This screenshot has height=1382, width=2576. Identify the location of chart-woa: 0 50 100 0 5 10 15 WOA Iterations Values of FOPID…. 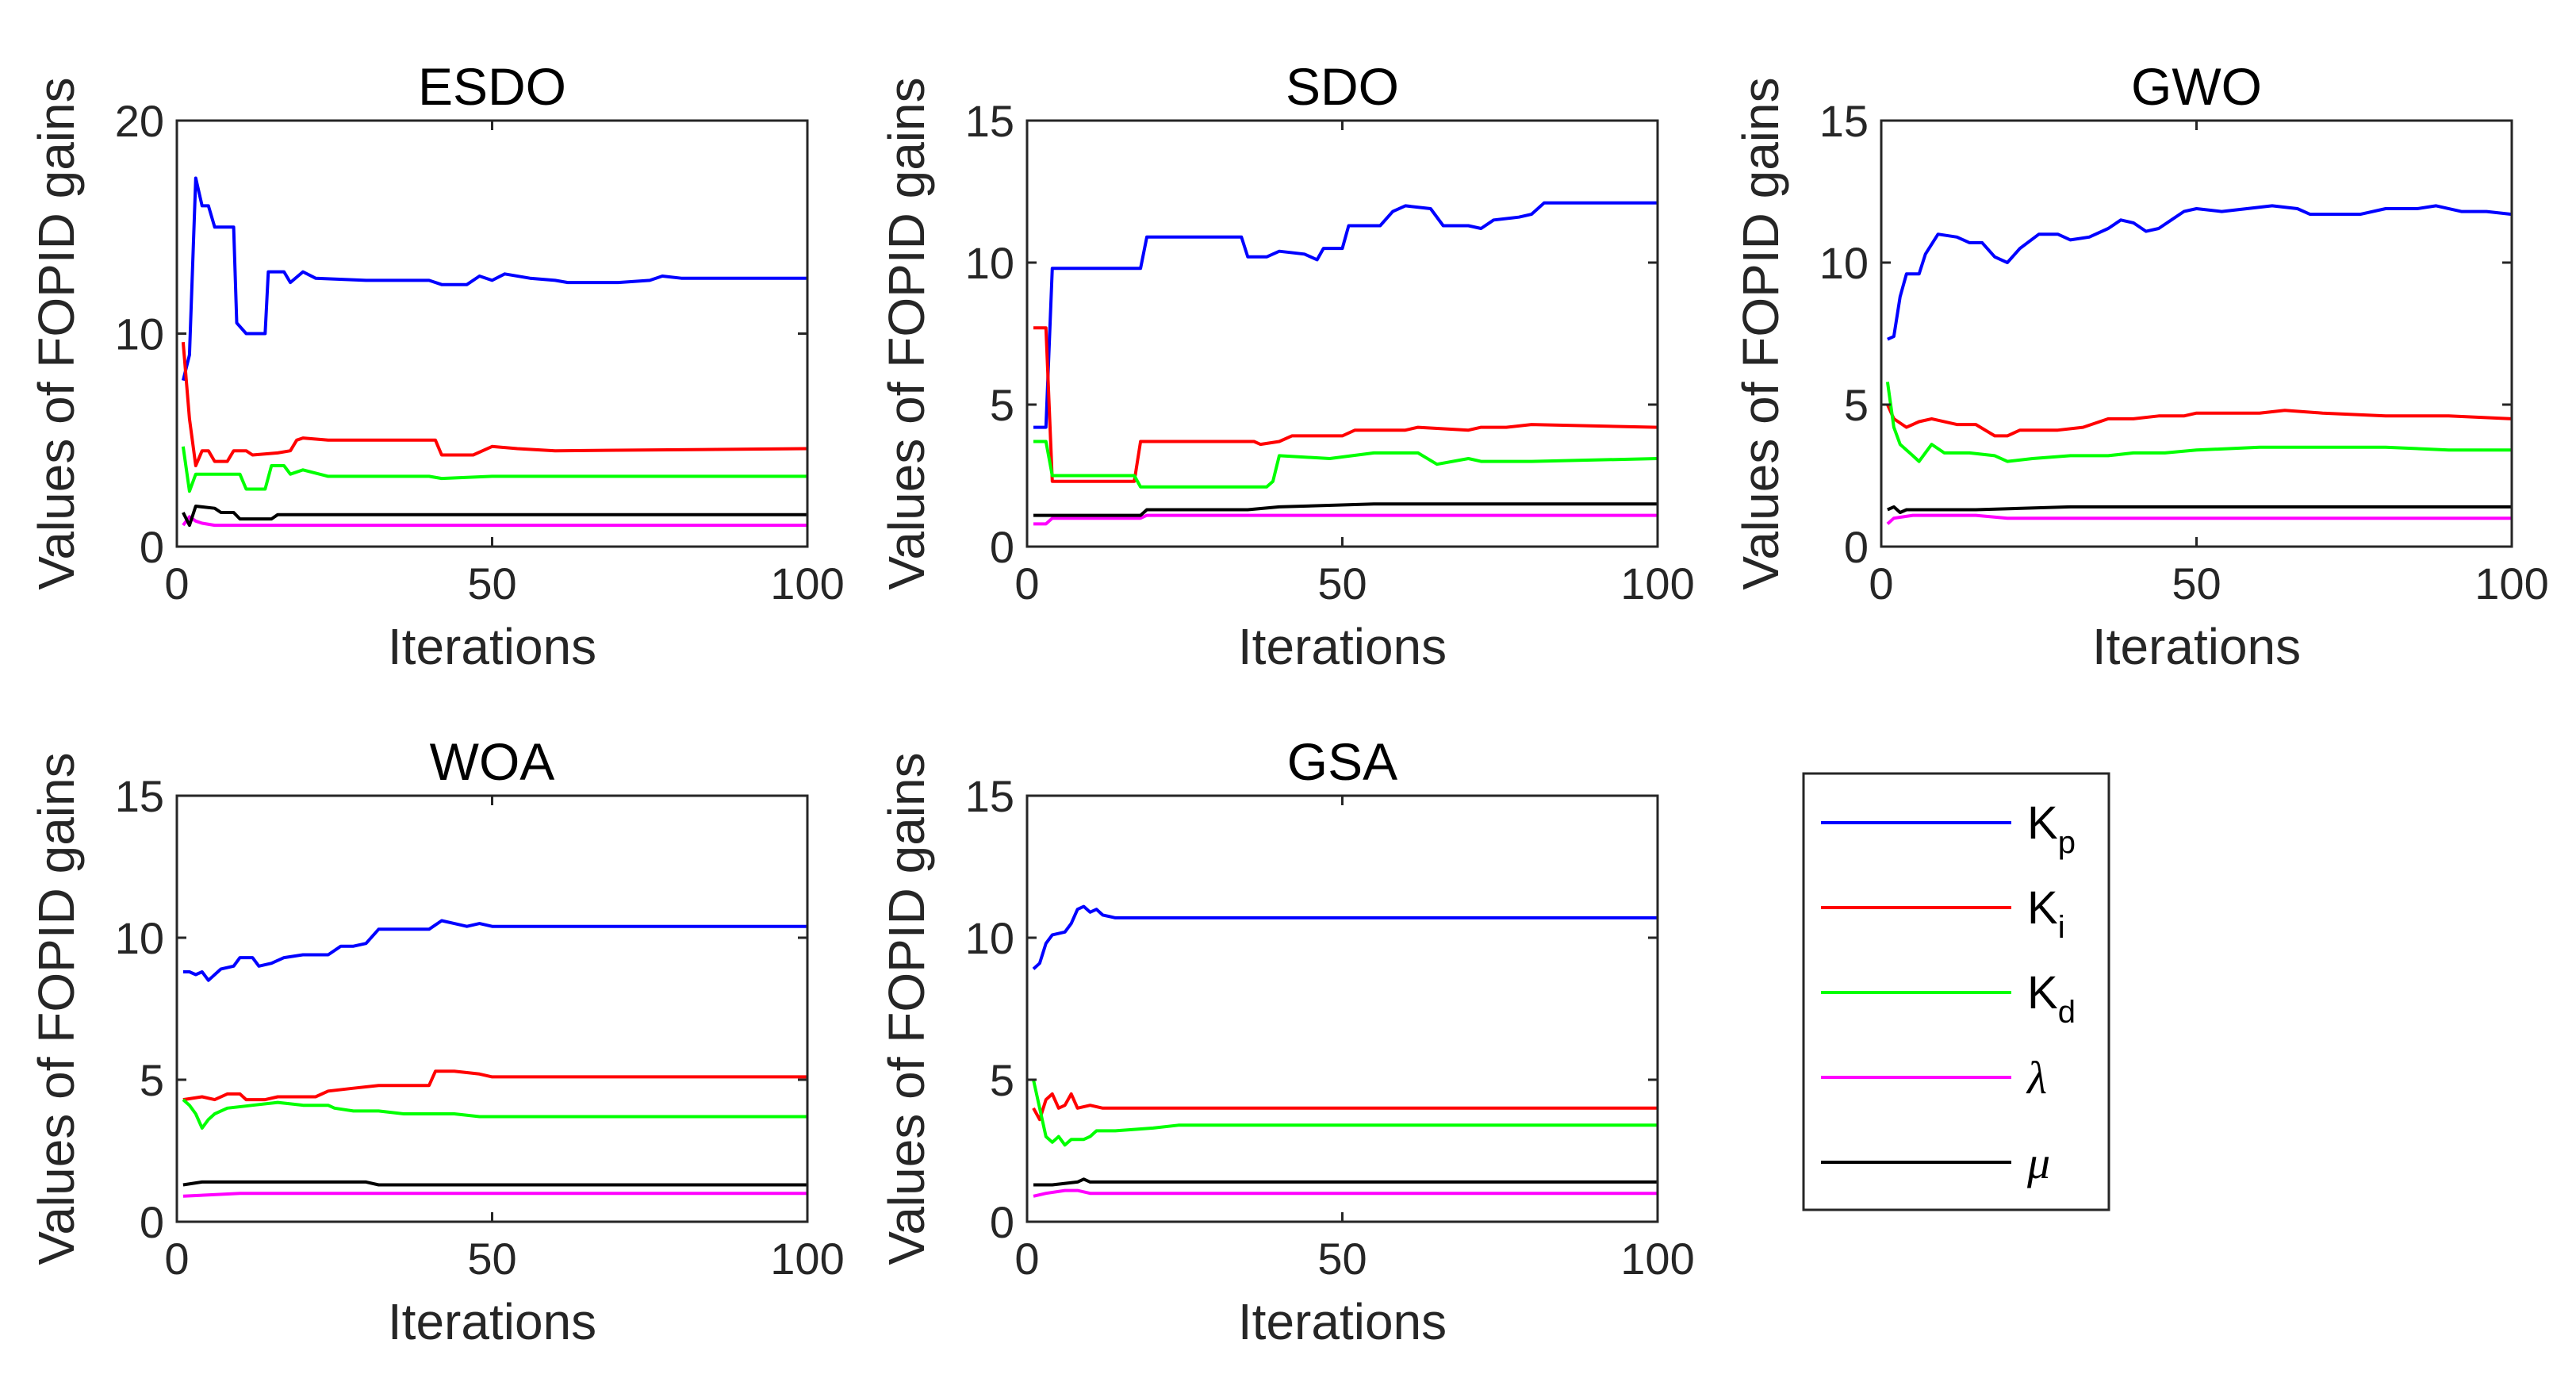
(437, 1041).